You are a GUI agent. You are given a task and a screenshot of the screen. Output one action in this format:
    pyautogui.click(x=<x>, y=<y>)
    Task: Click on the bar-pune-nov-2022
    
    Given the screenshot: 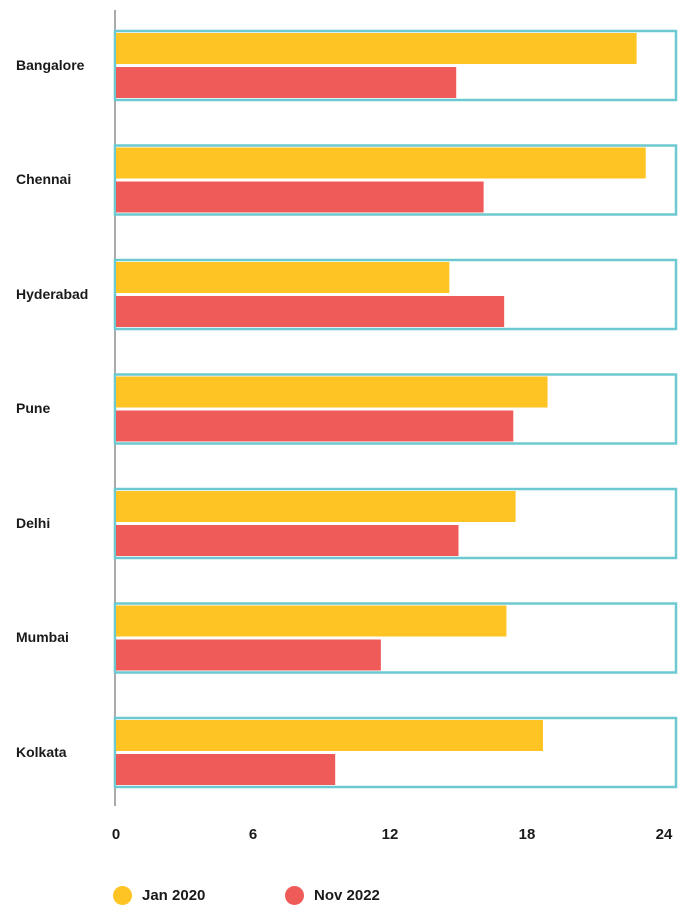 What is the action you would take?
    pyautogui.click(x=315, y=426)
    